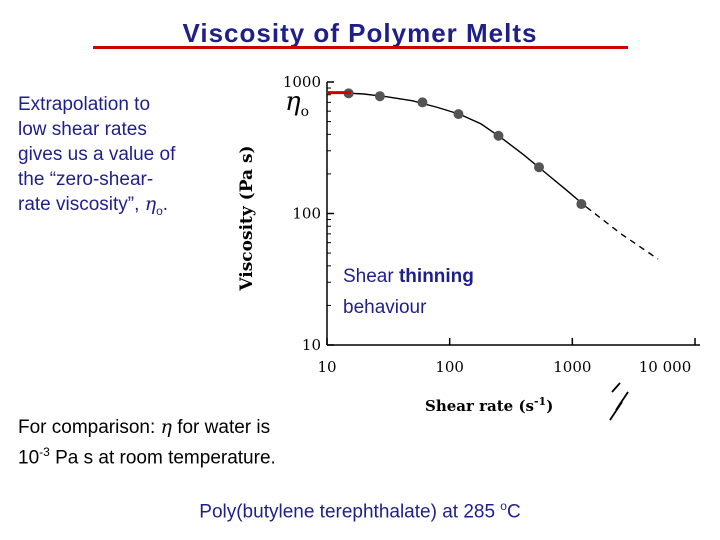 This screenshot has width=720, height=540. Describe the element at coordinates (449, 367) in the screenshot. I see `x-tick-label: 100` at that location.